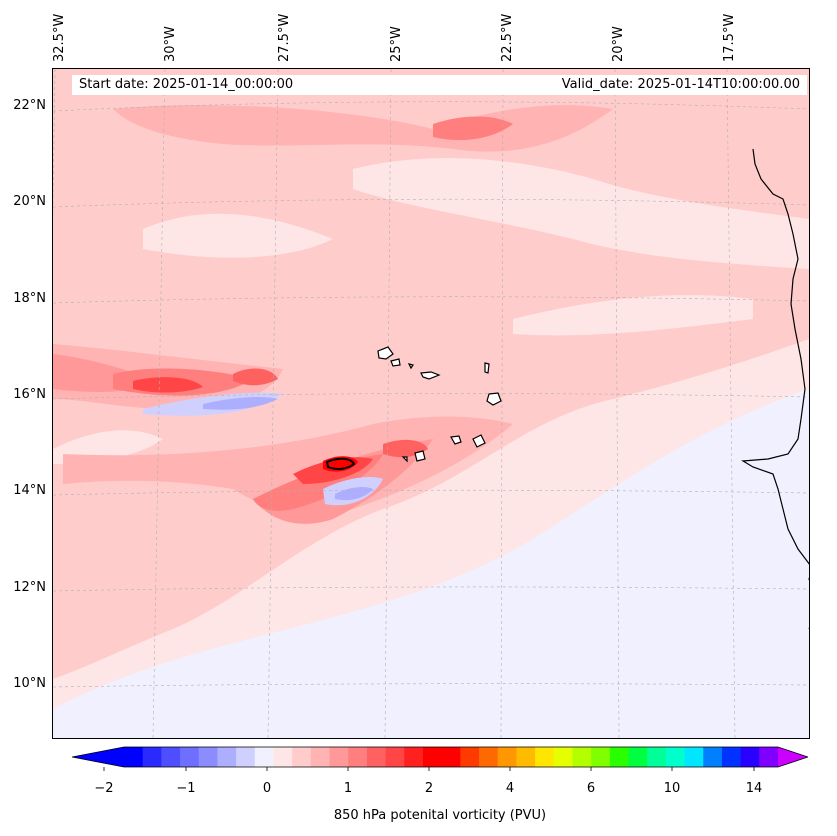 This screenshot has width=837, height=836. What do you see at coordinates (284, 37) in the screenshot?
I see `lon-label-27-5w: 27.5°W` at bounding box center [284, 37].